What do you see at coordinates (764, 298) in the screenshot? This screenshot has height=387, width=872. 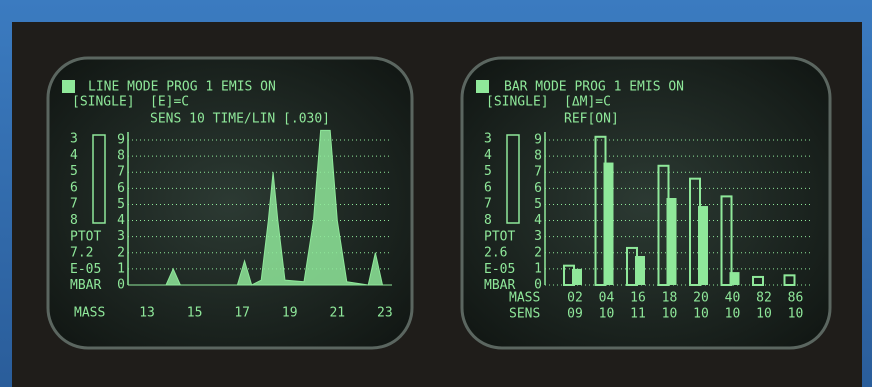 I see `x-tick-label: 82` at bounding box center [764, 298].